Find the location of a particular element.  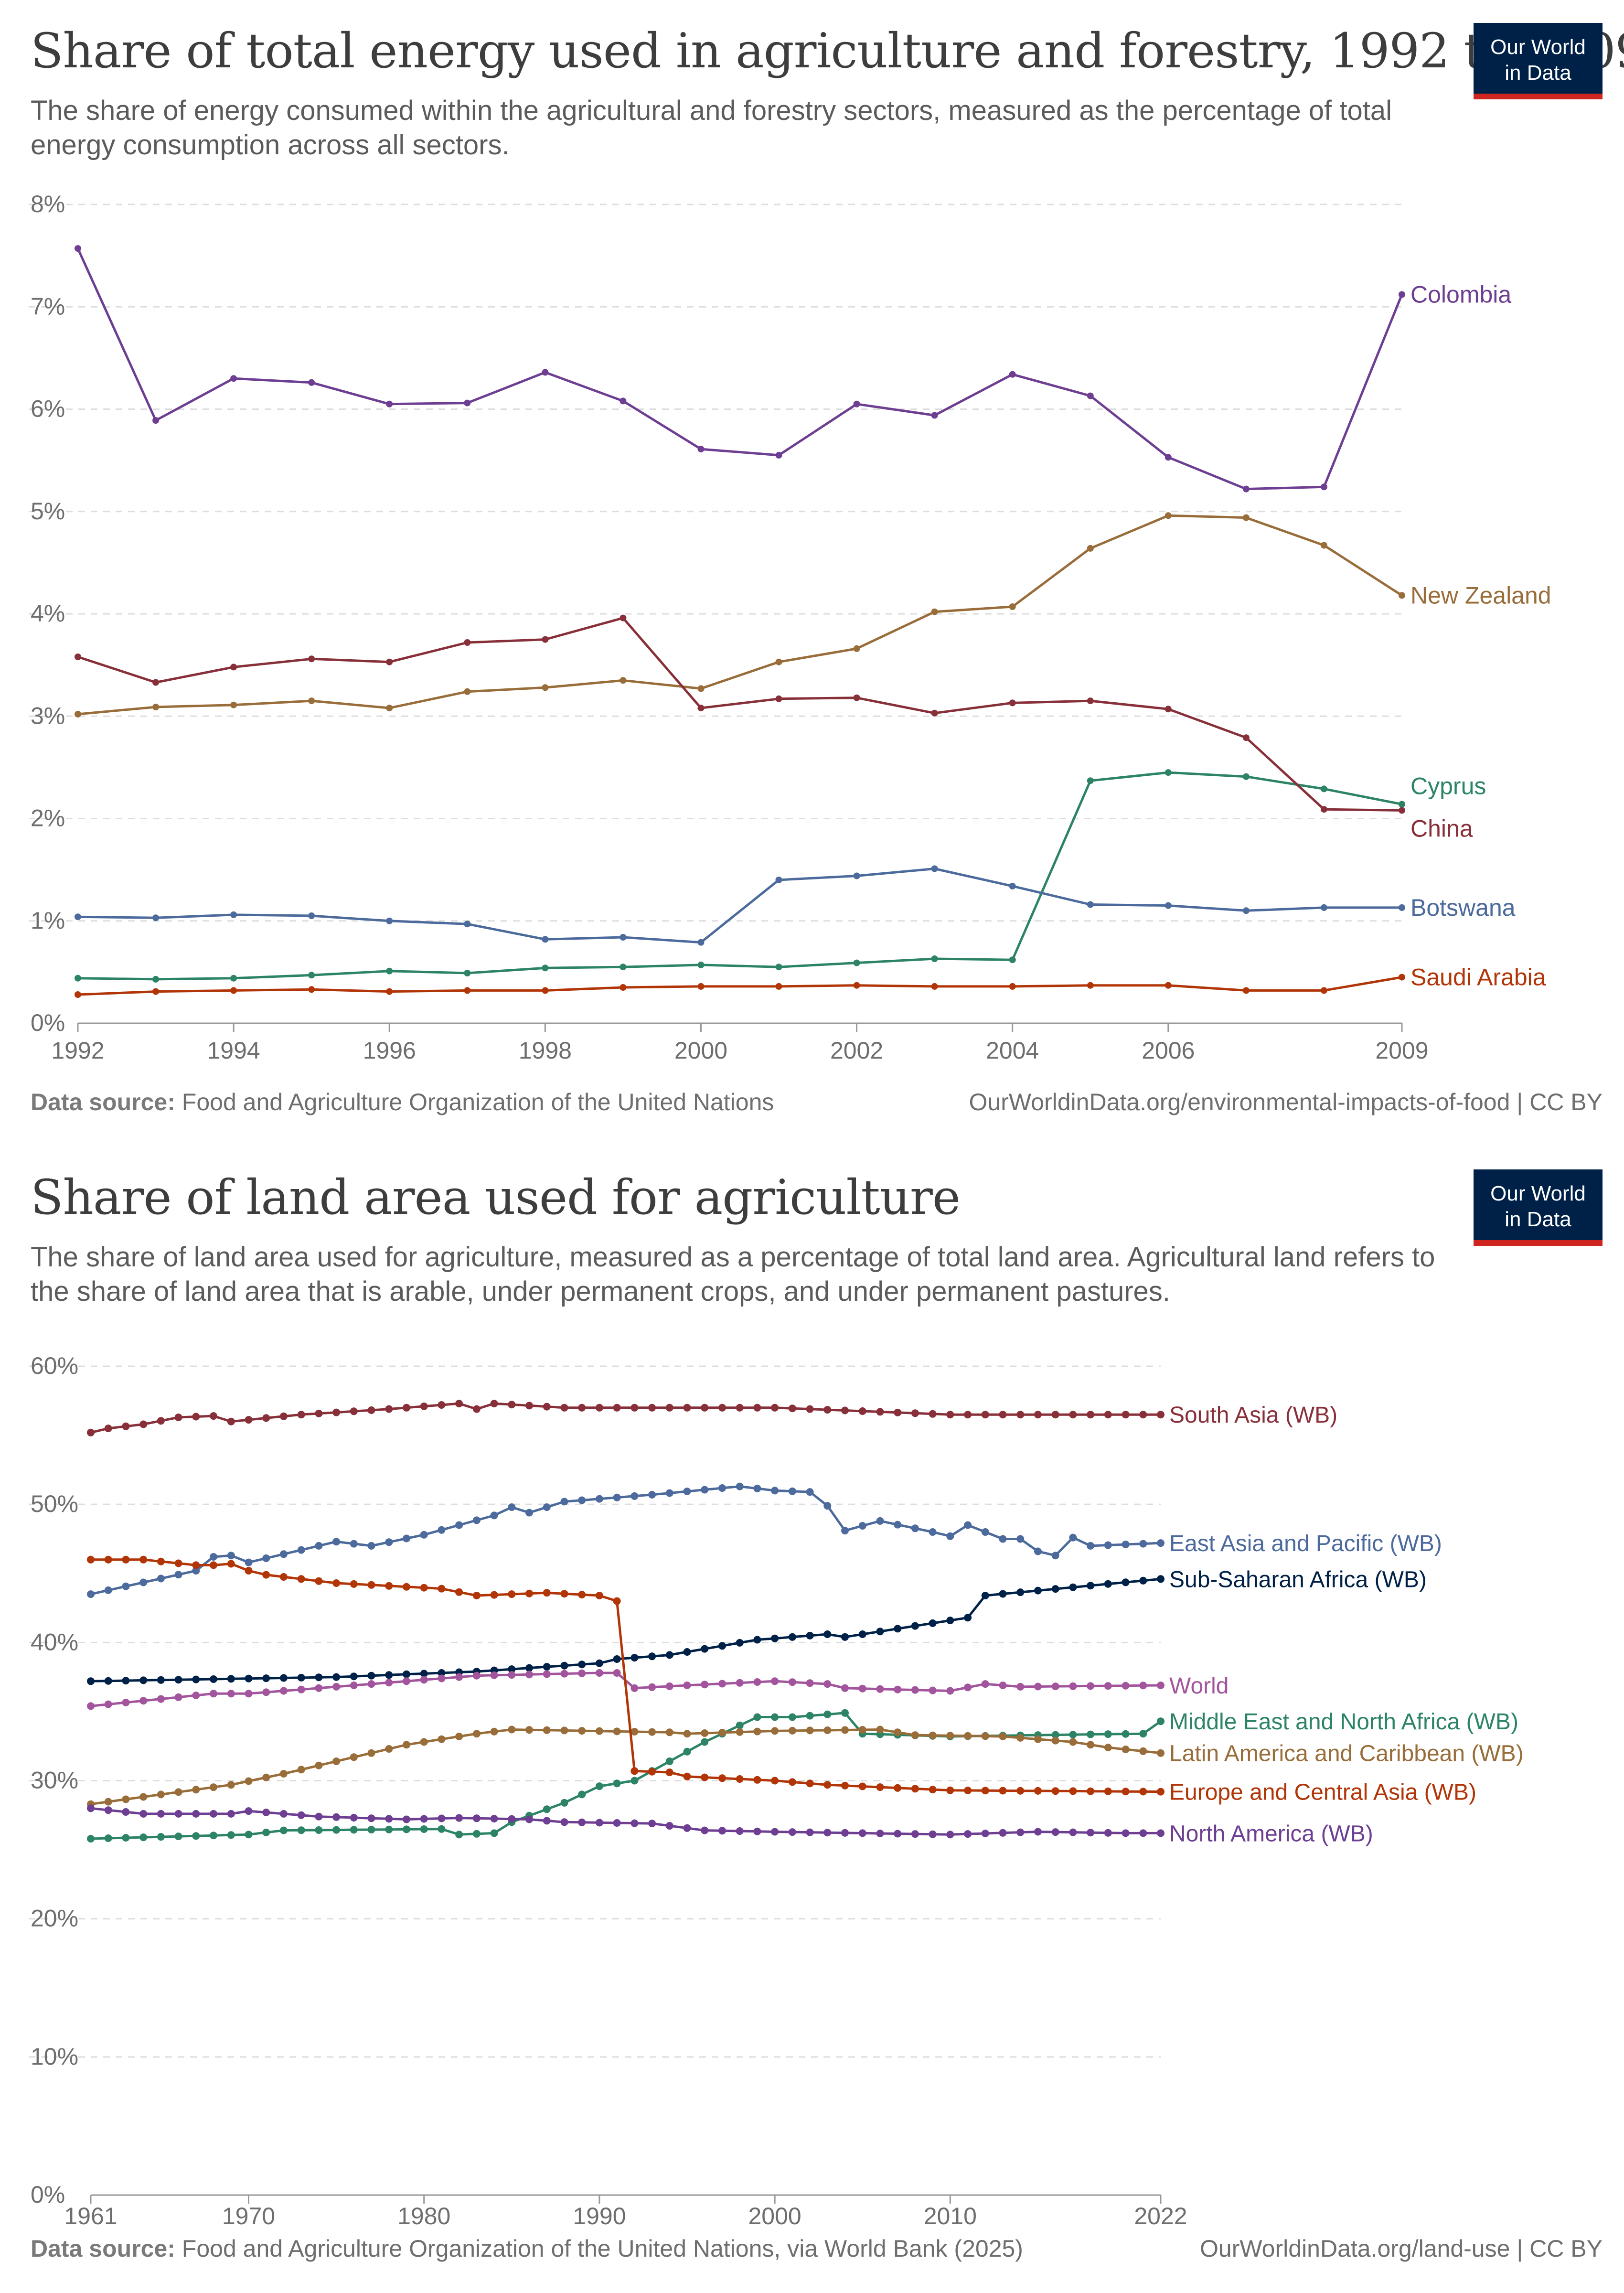

series-europe-and-central-asia-wb is located at coordinates (626, 1675).